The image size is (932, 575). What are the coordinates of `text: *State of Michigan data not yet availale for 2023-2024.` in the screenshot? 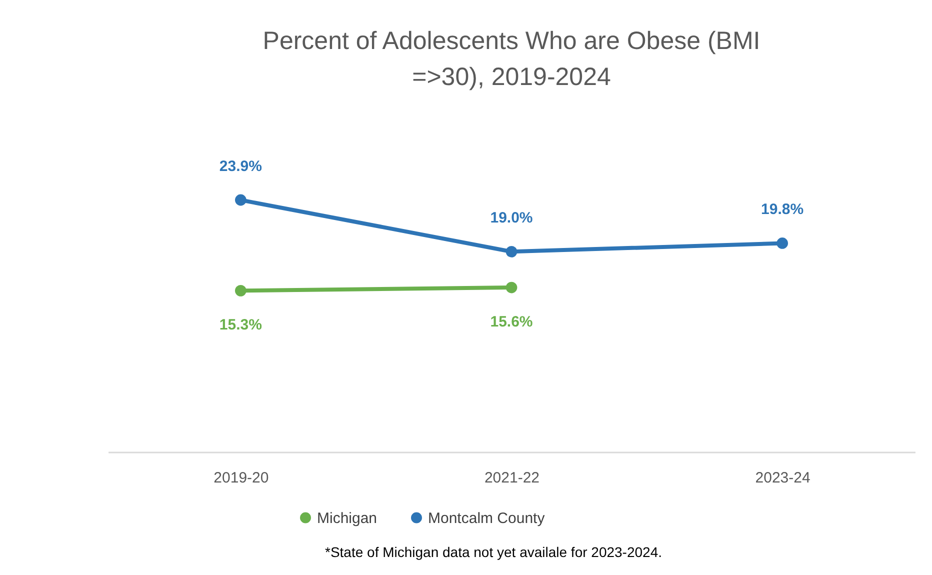 It's located at (493, 552).